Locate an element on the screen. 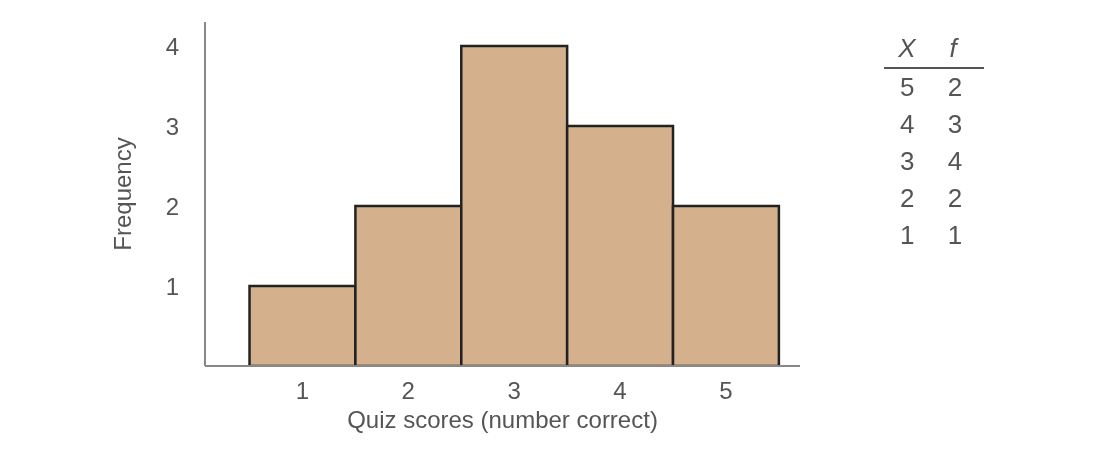 The image size is (1118, 470). y-tick-label: 3 is located at coordinates (172, 126).